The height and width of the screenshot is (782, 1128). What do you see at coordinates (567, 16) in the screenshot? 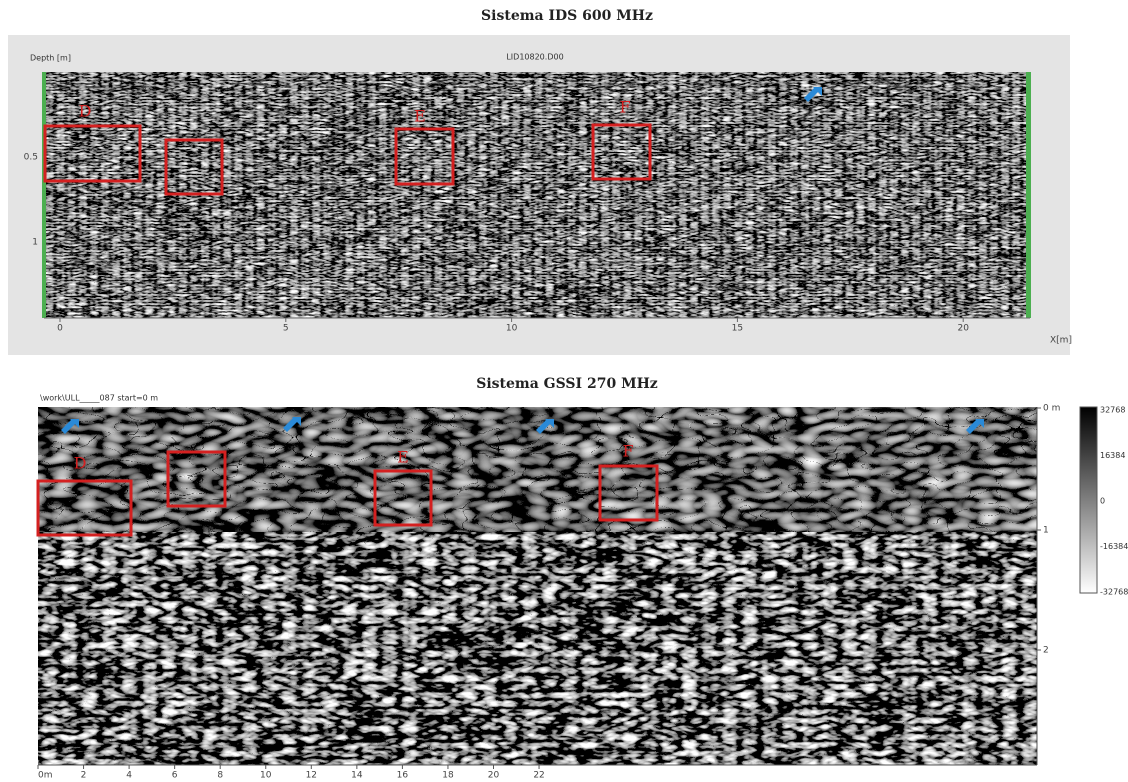
I see `panel-title: Sistema IDS 600 MHz` at bounding box center [567, 16].